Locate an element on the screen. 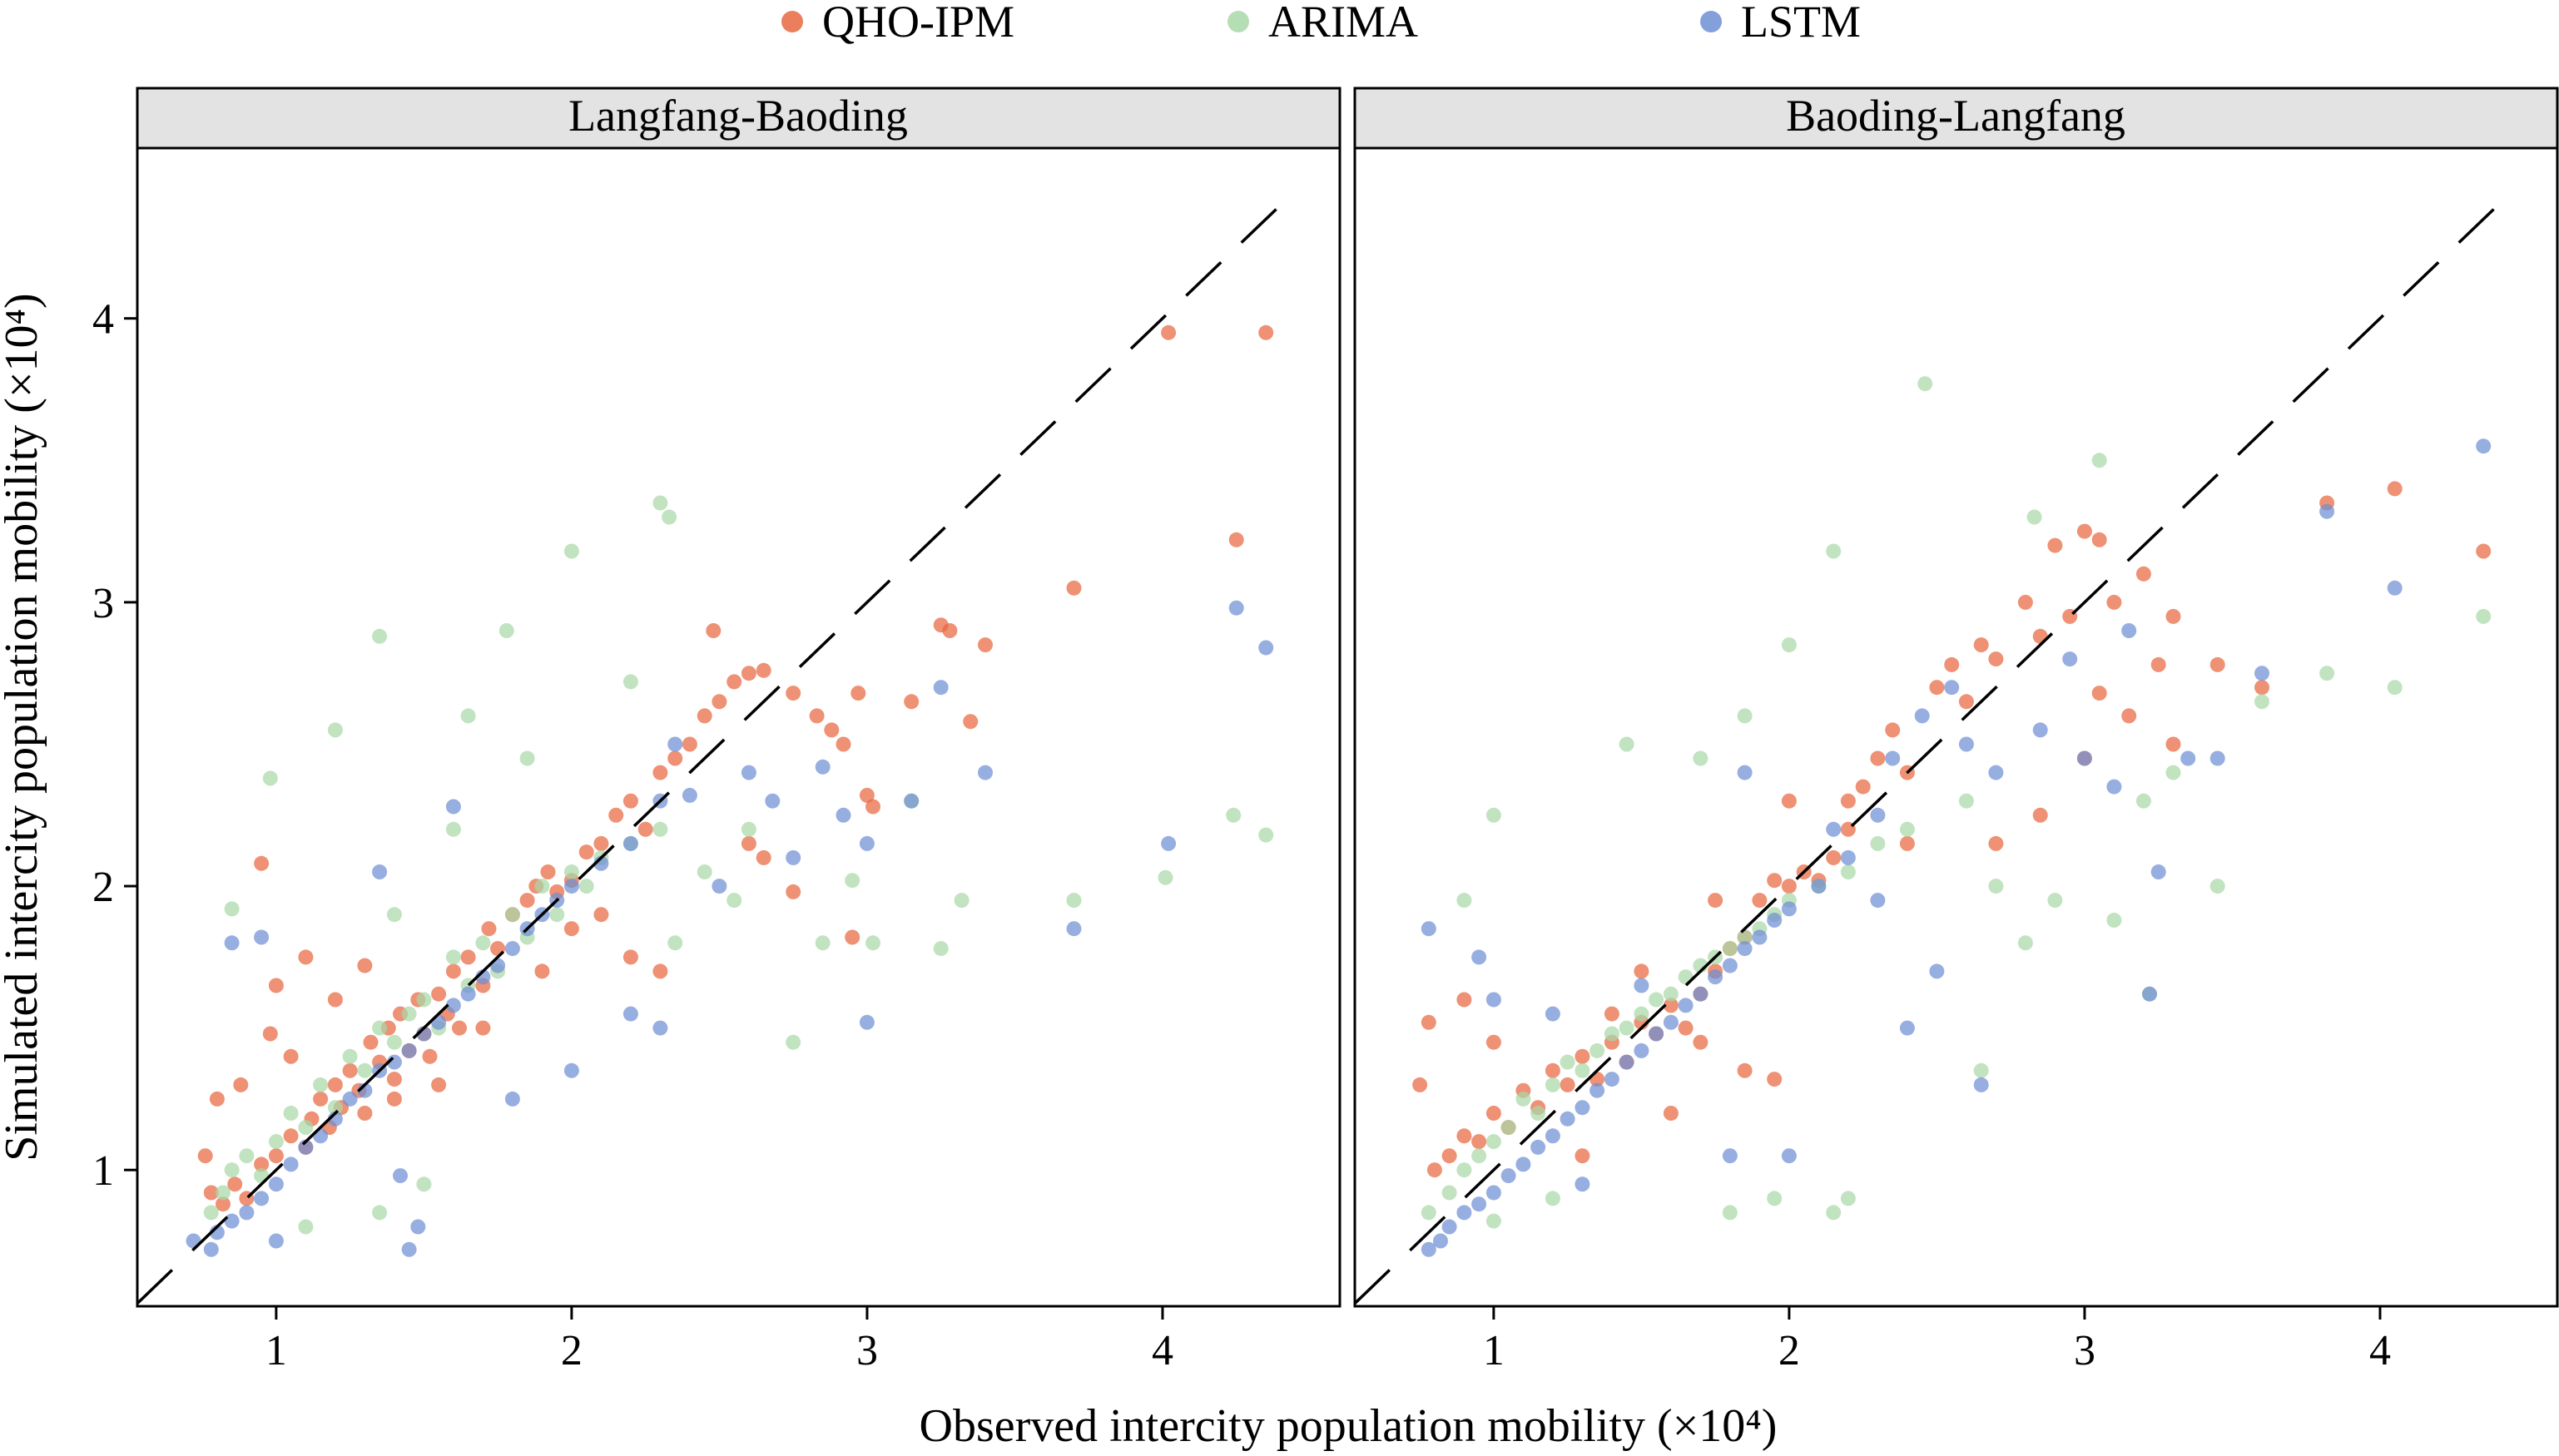  y-axis: 1 2 3 4 is located at coordinates (114, 745).